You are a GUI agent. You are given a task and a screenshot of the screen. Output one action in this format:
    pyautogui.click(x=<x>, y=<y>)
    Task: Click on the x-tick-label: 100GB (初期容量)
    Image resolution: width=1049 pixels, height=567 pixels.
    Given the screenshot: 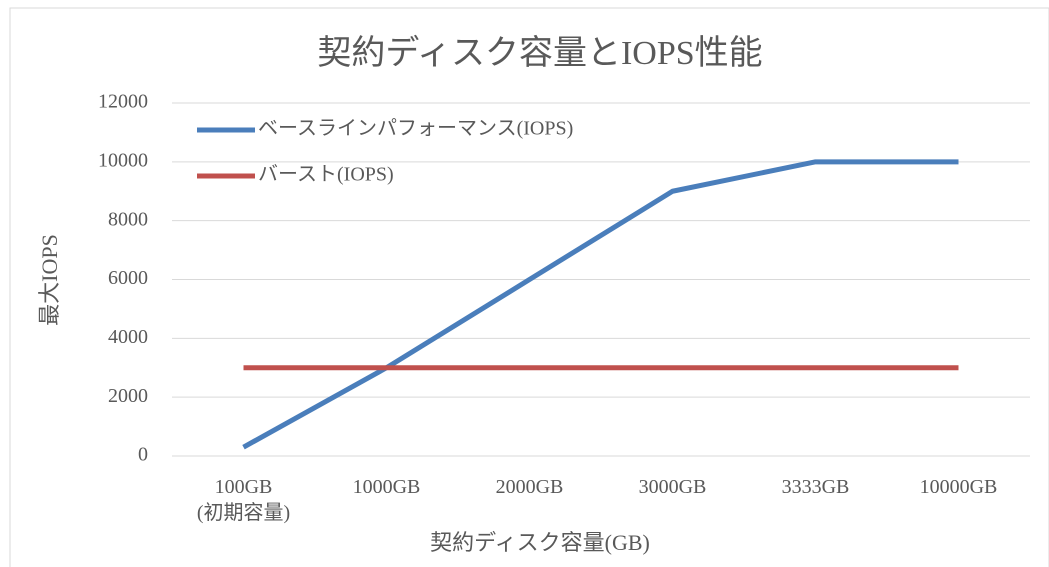 What is the action you would take?
    pyautogui.click(x=243, y=500)
    